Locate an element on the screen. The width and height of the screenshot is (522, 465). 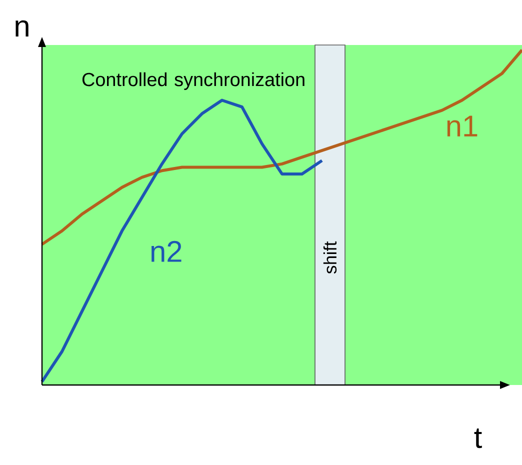
y-axis-title: n is located at coordinates (22, 28).